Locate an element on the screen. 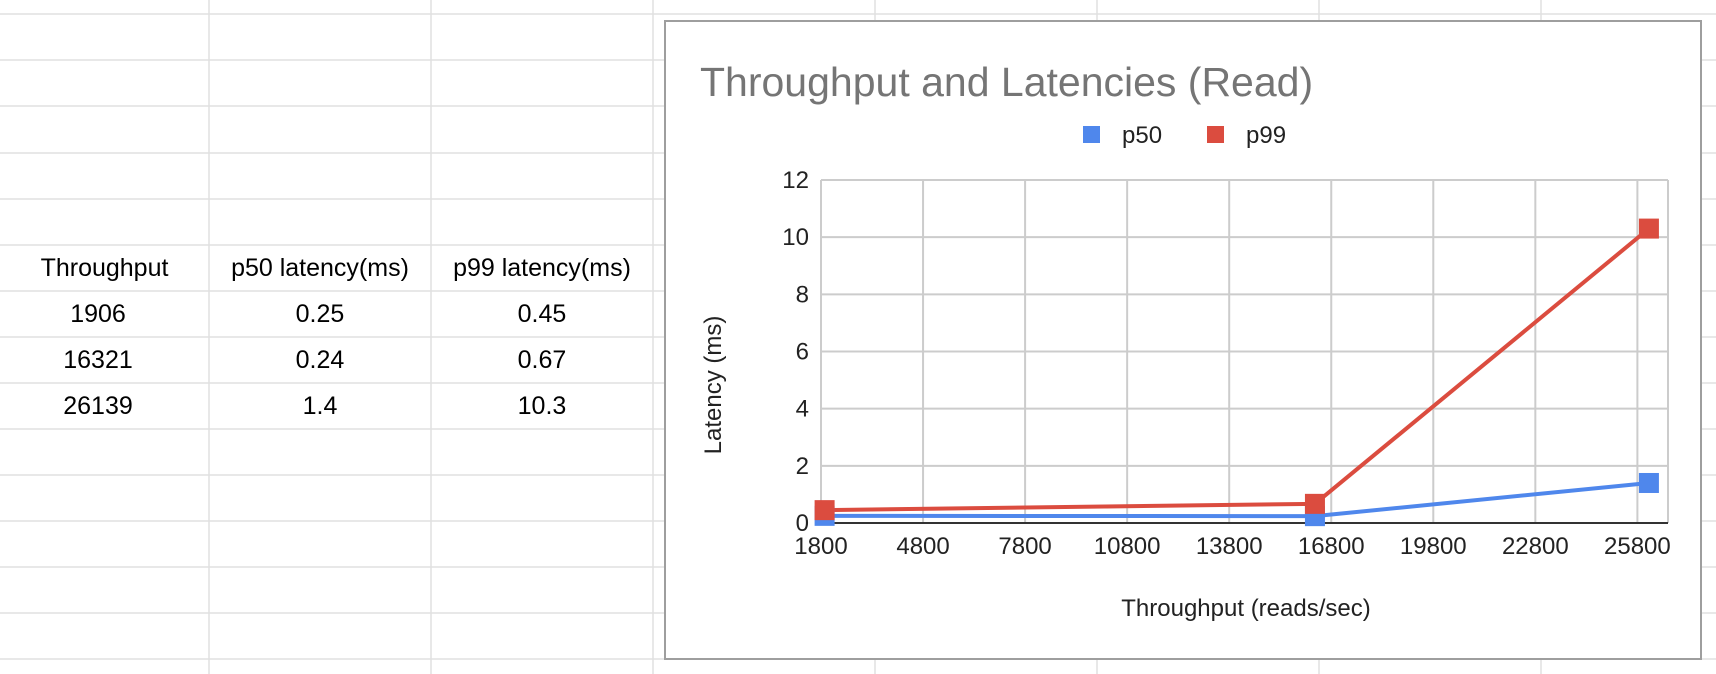 The image size is (1716, 674). cell-p50: 0.24 is located at coordinates (320, 360).